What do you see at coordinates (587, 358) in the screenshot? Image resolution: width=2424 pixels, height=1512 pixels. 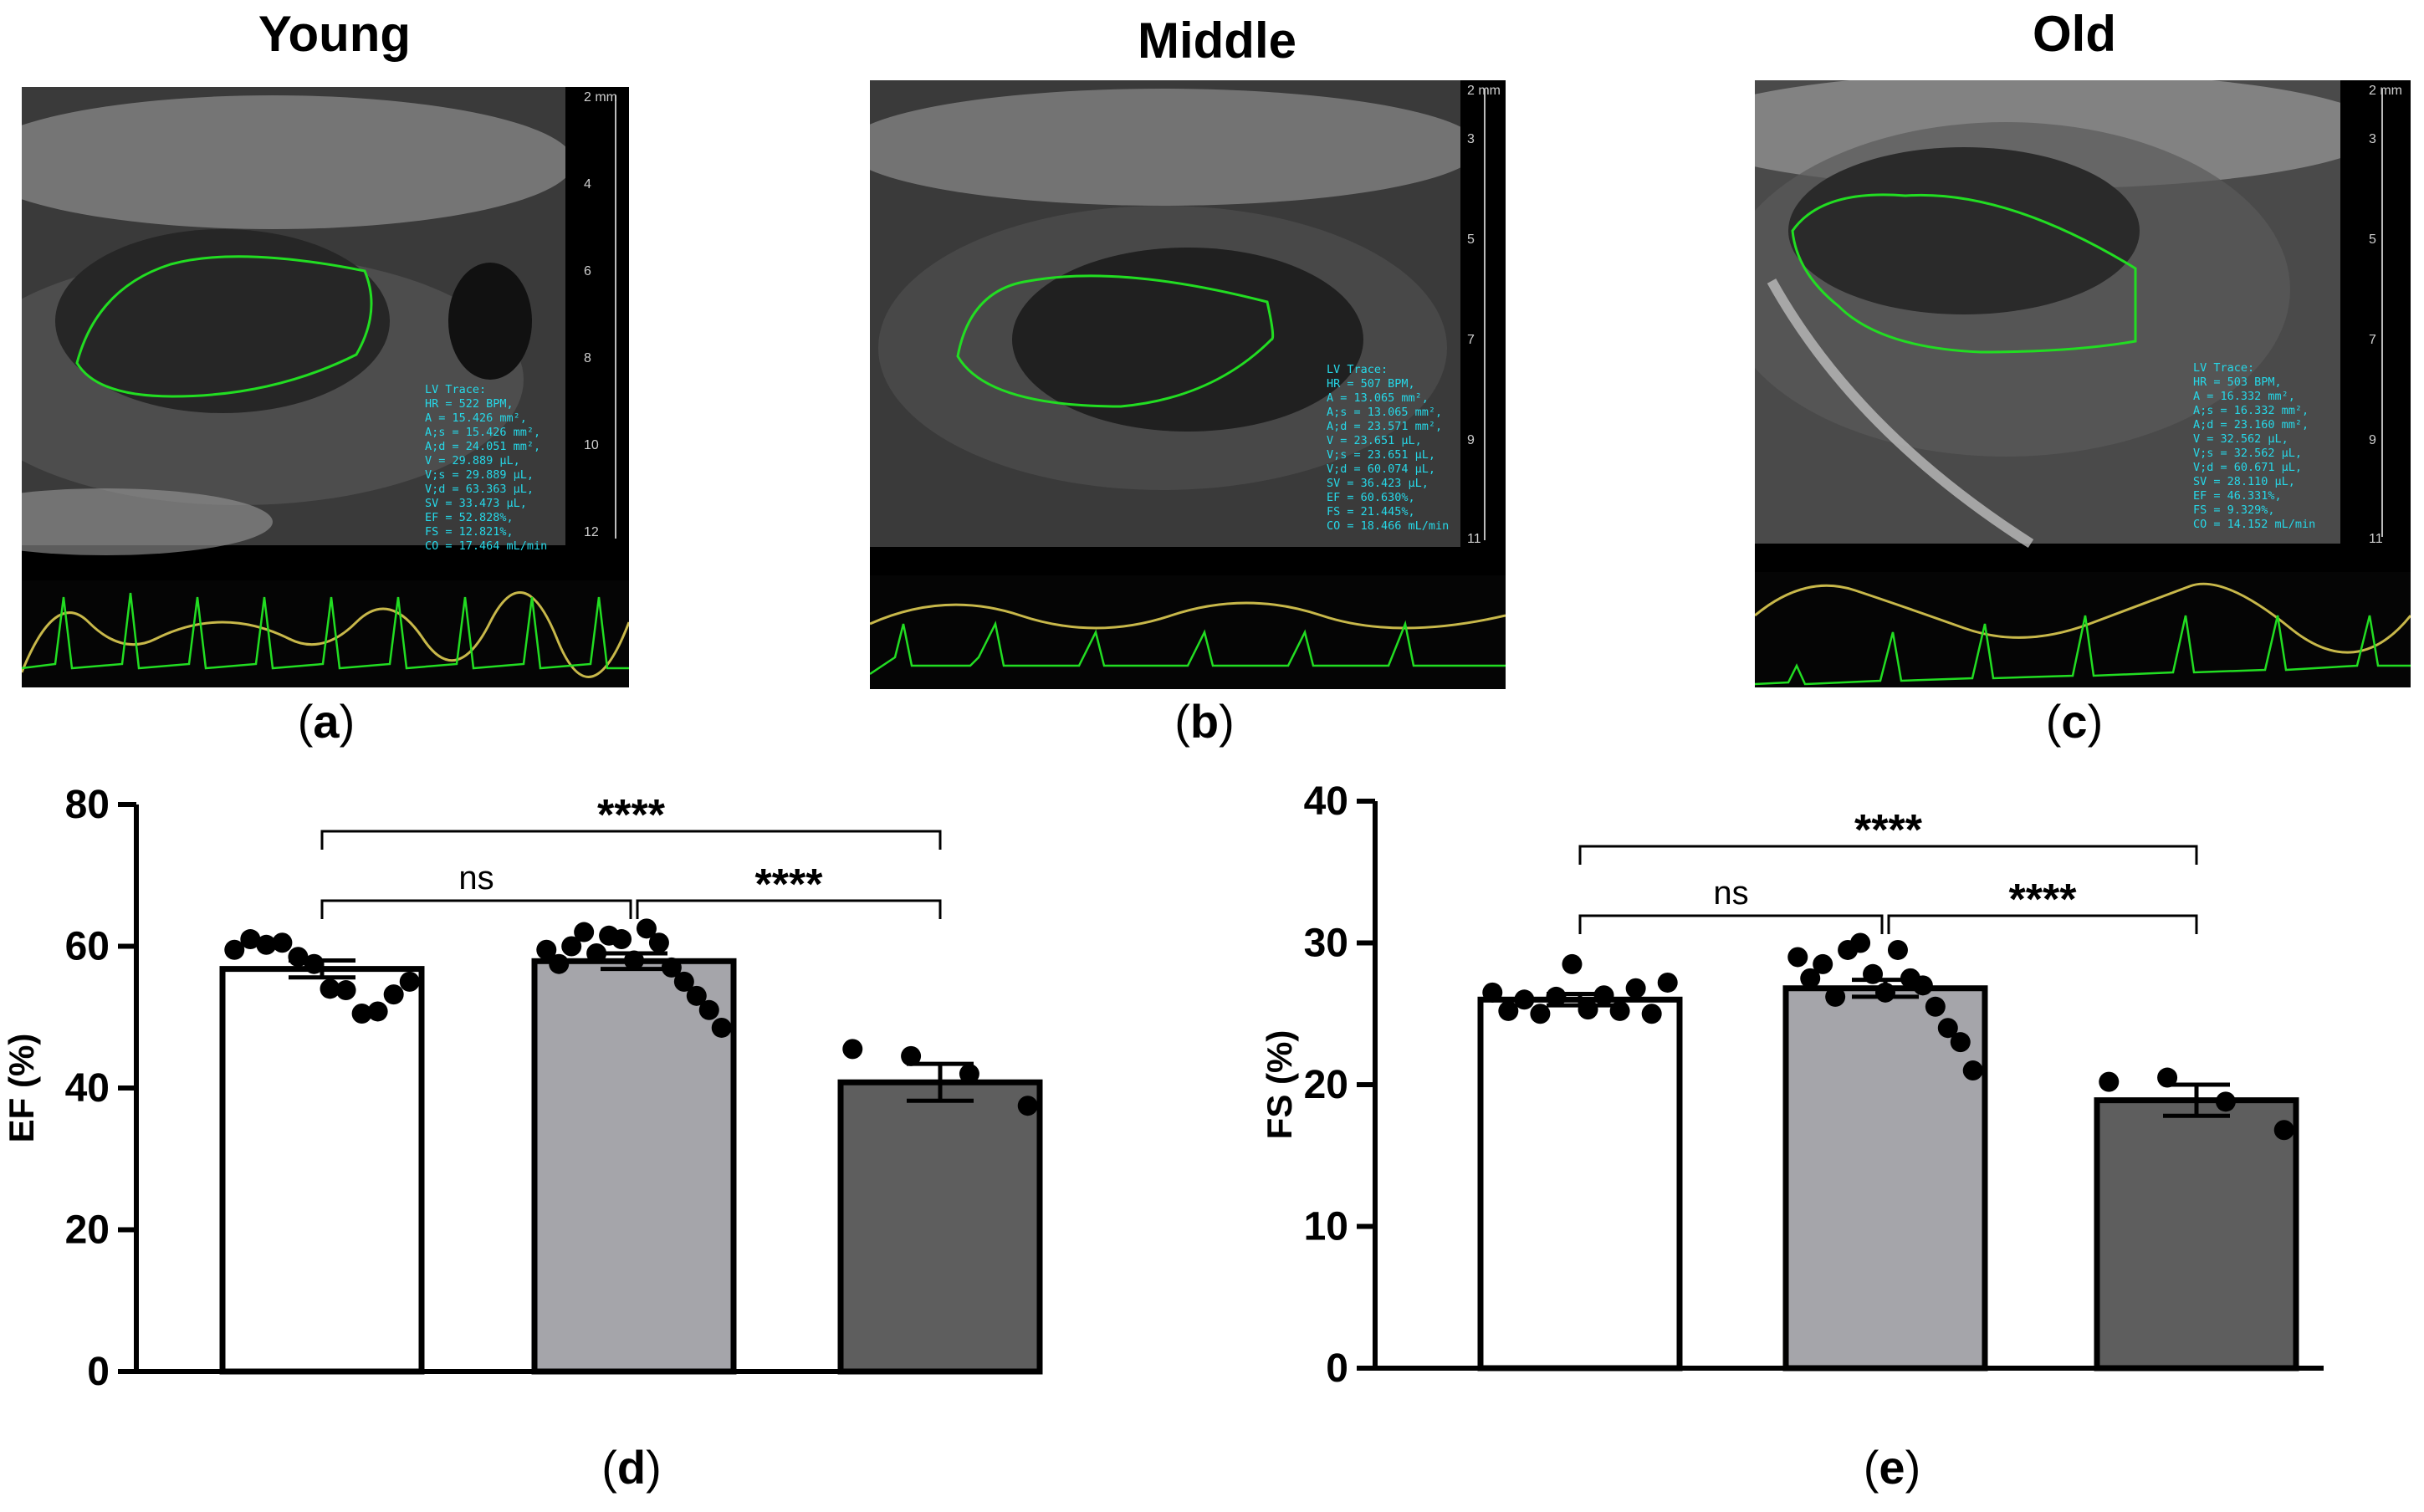 I see `depth-tick: 8` at bounding box center [587, 358].